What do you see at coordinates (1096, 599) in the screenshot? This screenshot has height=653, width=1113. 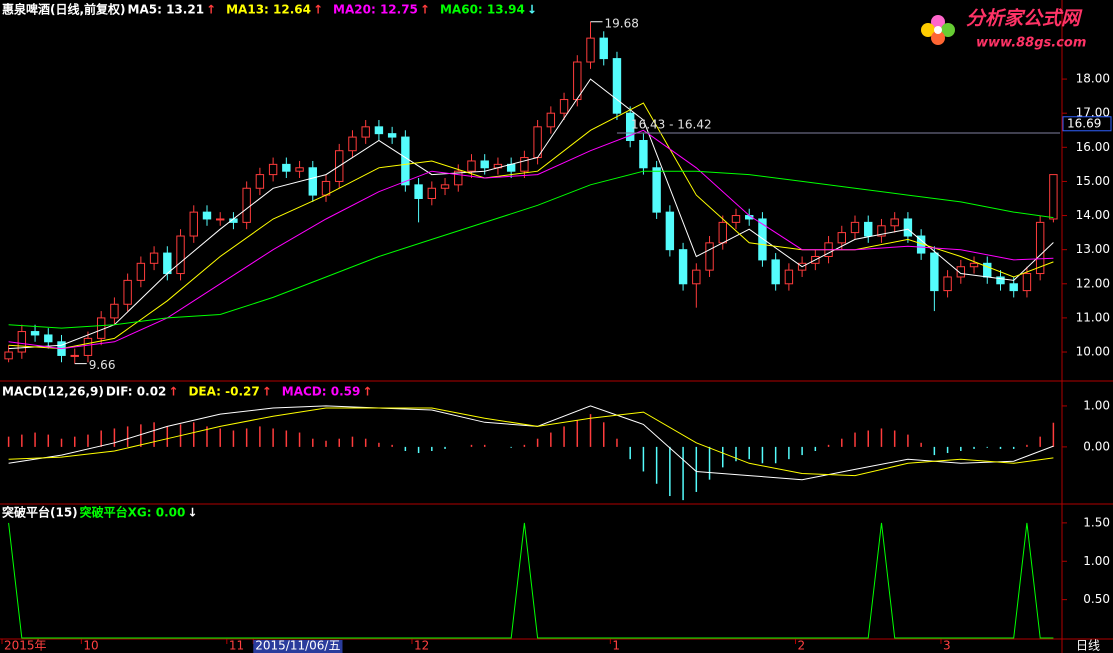 I see `y-tick-label: 0.50` at bounding box center [1096, 599].